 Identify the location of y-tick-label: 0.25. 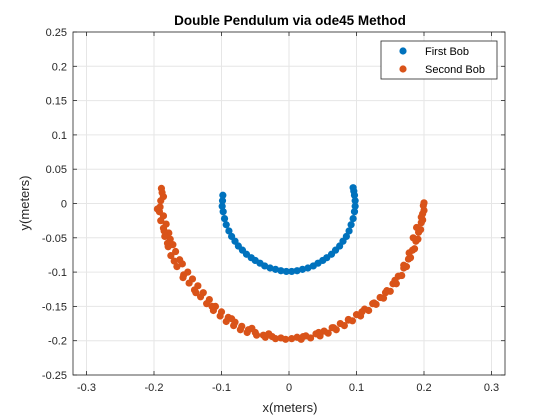
(56, 33).